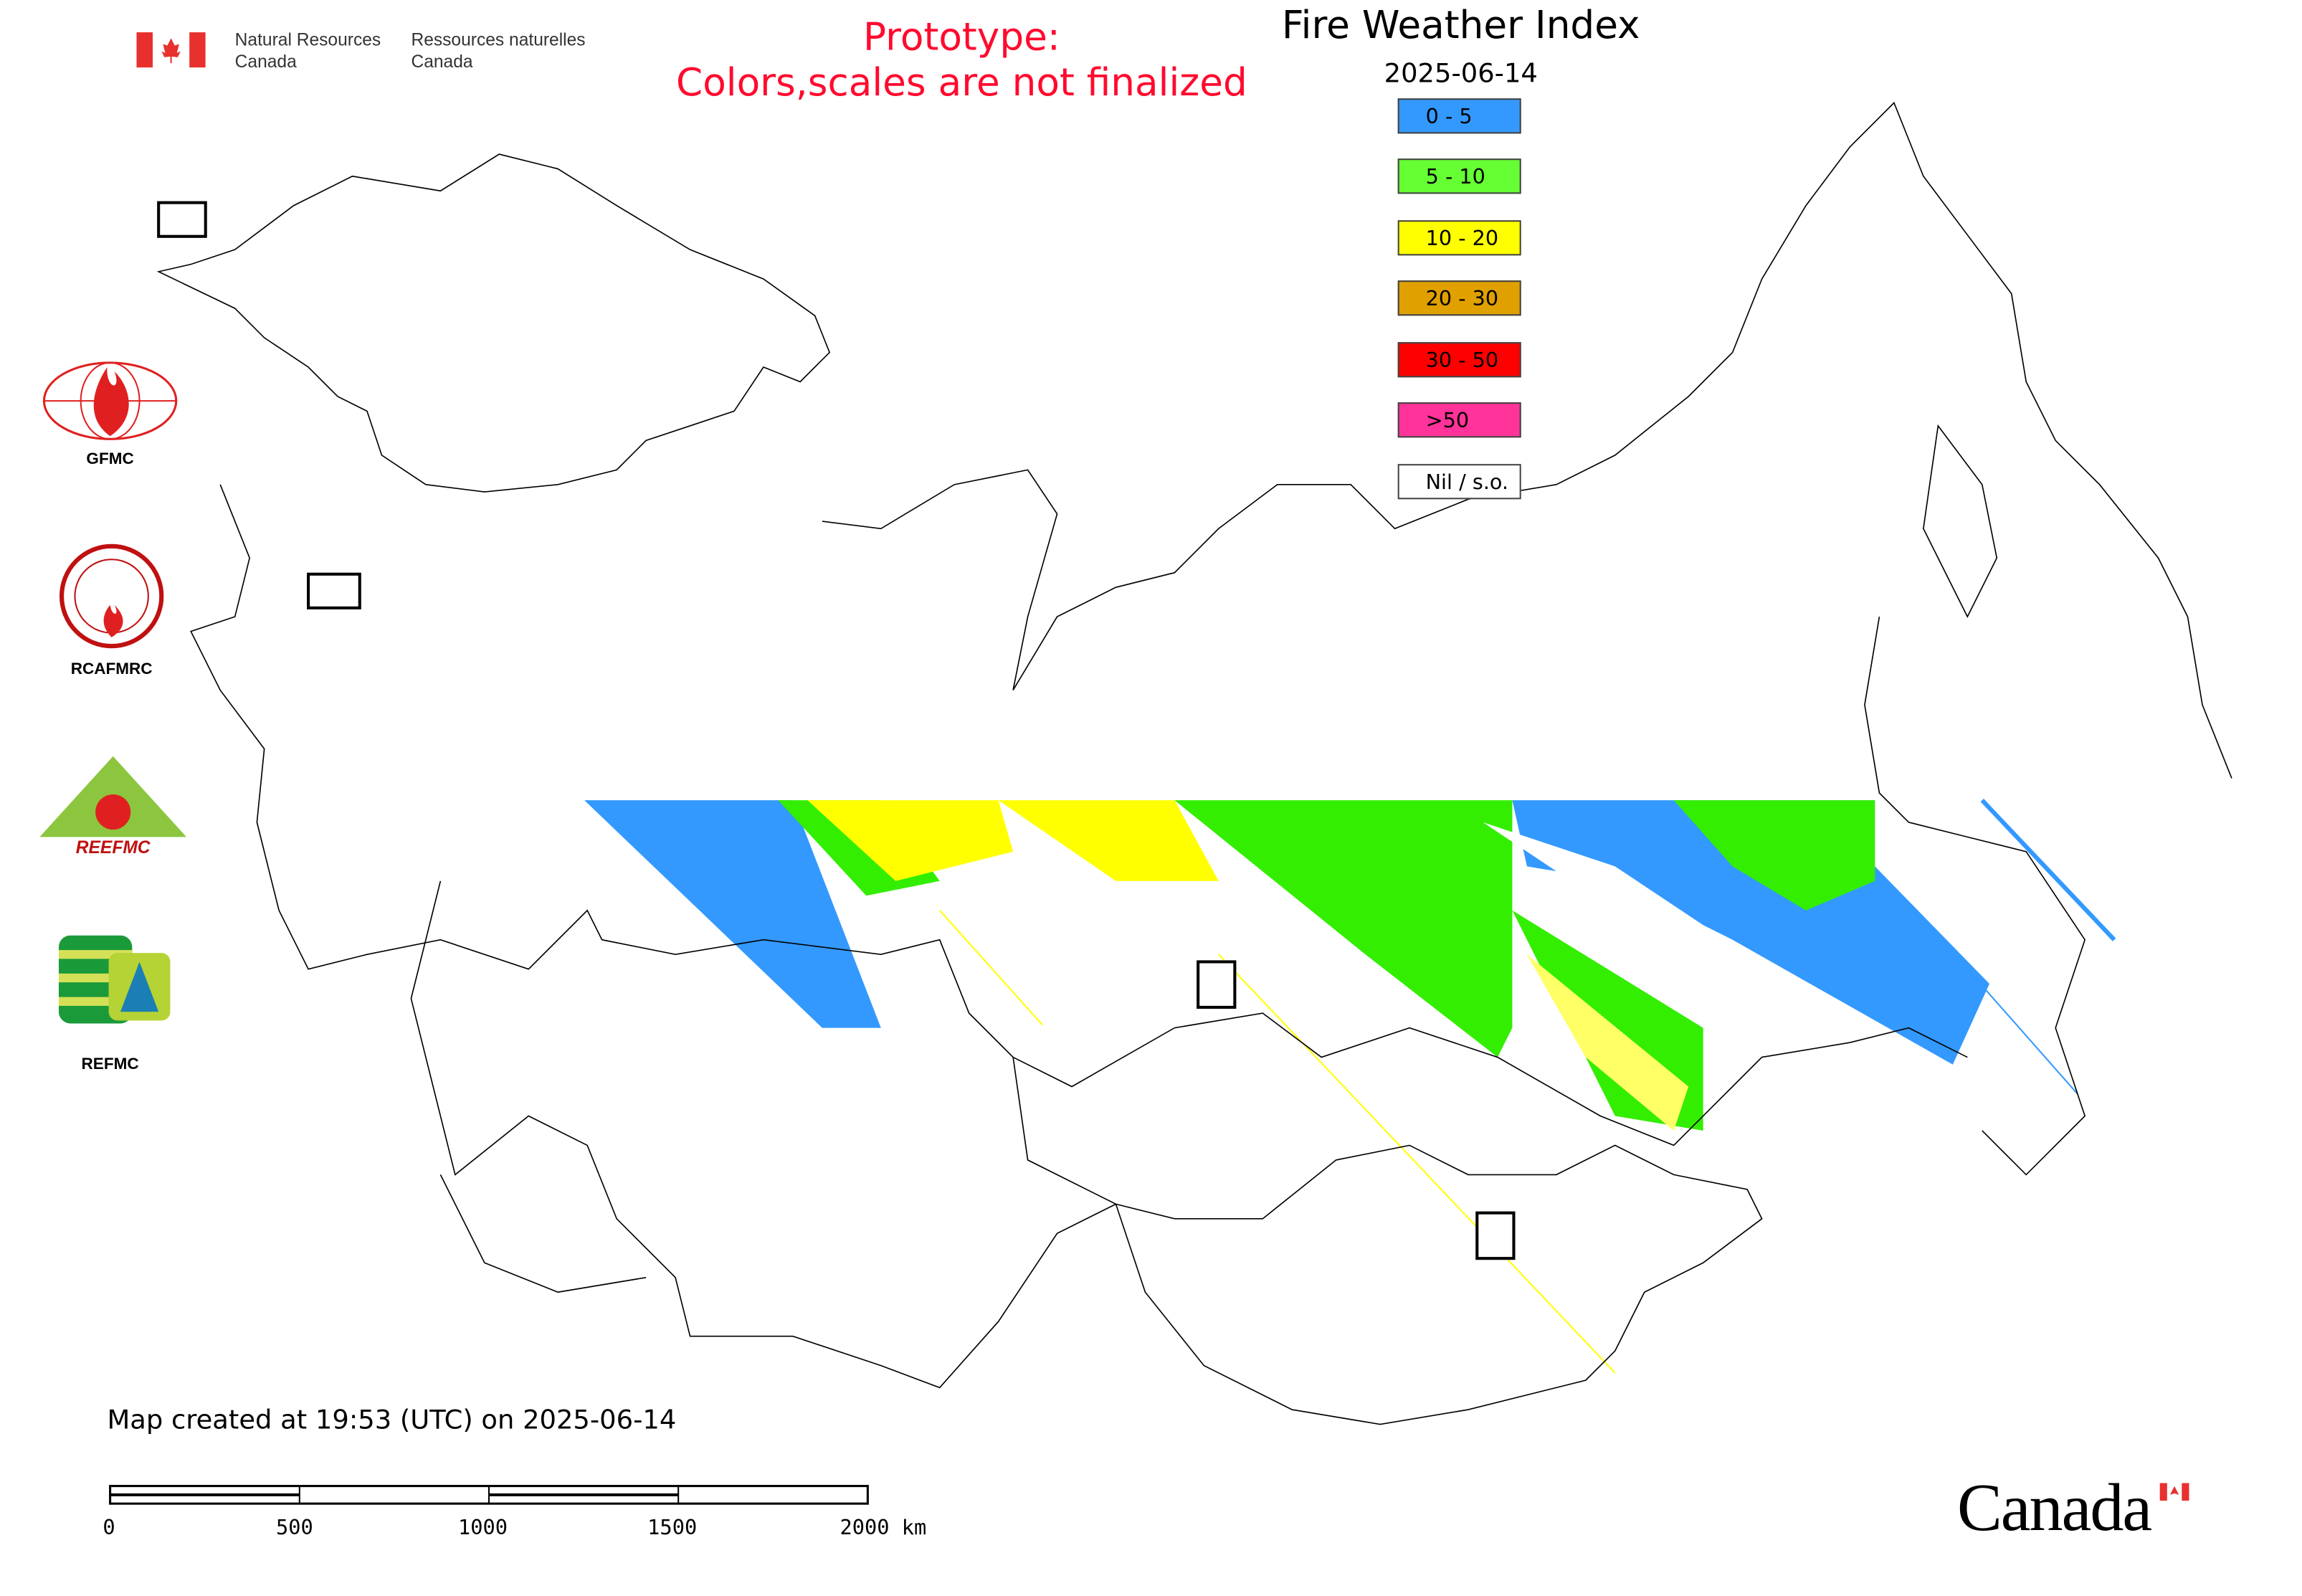 The height and width of the screenshot is (1596, 2302). Describe the element at coordinates (482, 1528) in the screenshot. I see `scale-label-1000: 1000` at that location.